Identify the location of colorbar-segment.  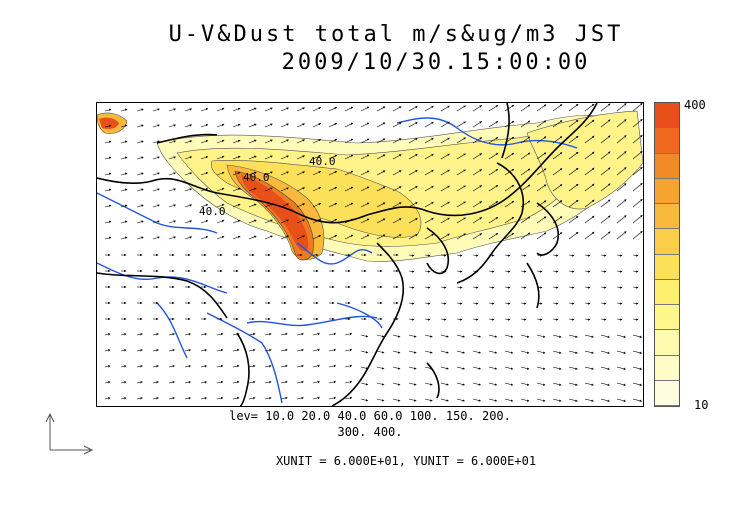
(667, 242).